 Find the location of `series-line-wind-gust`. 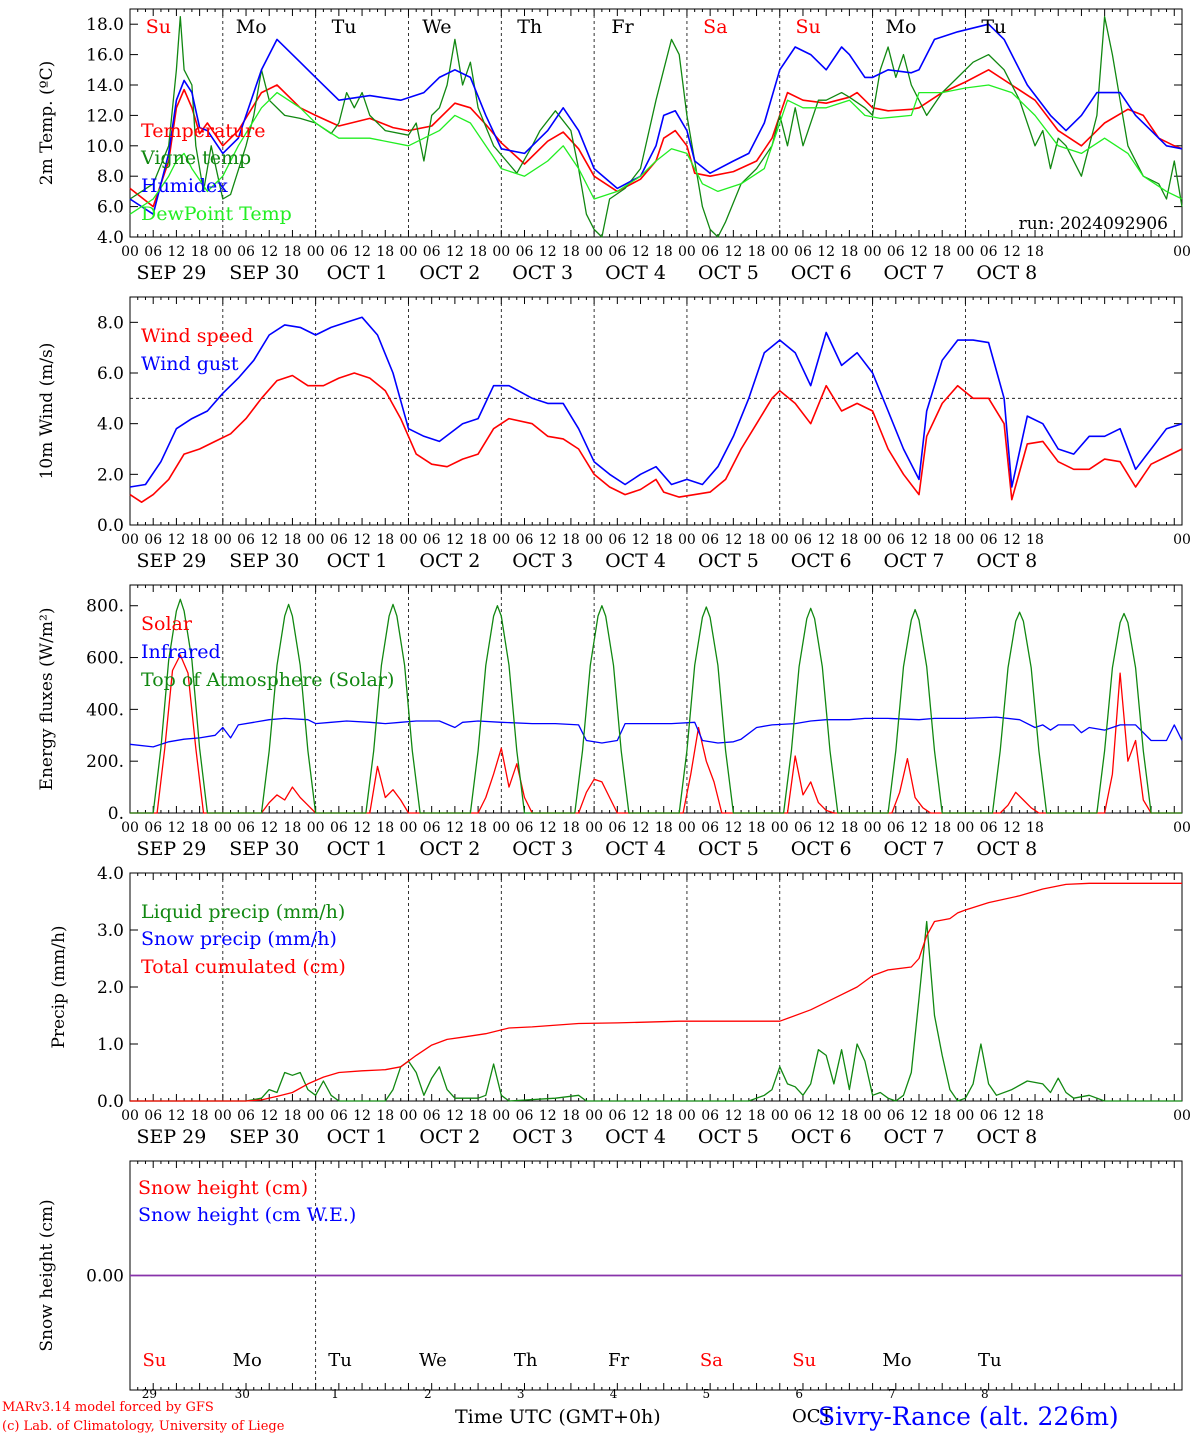

series-line-wind-gust is located at coordinates (656, 402).